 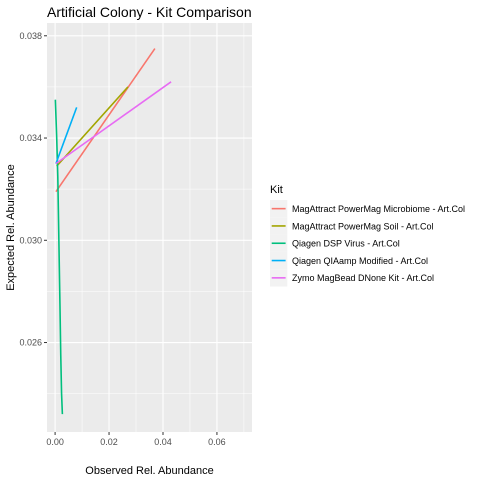 I want to click on legend-item: MagAttract PowerMag Soil - Art.Col, so click(x=352, y=226).